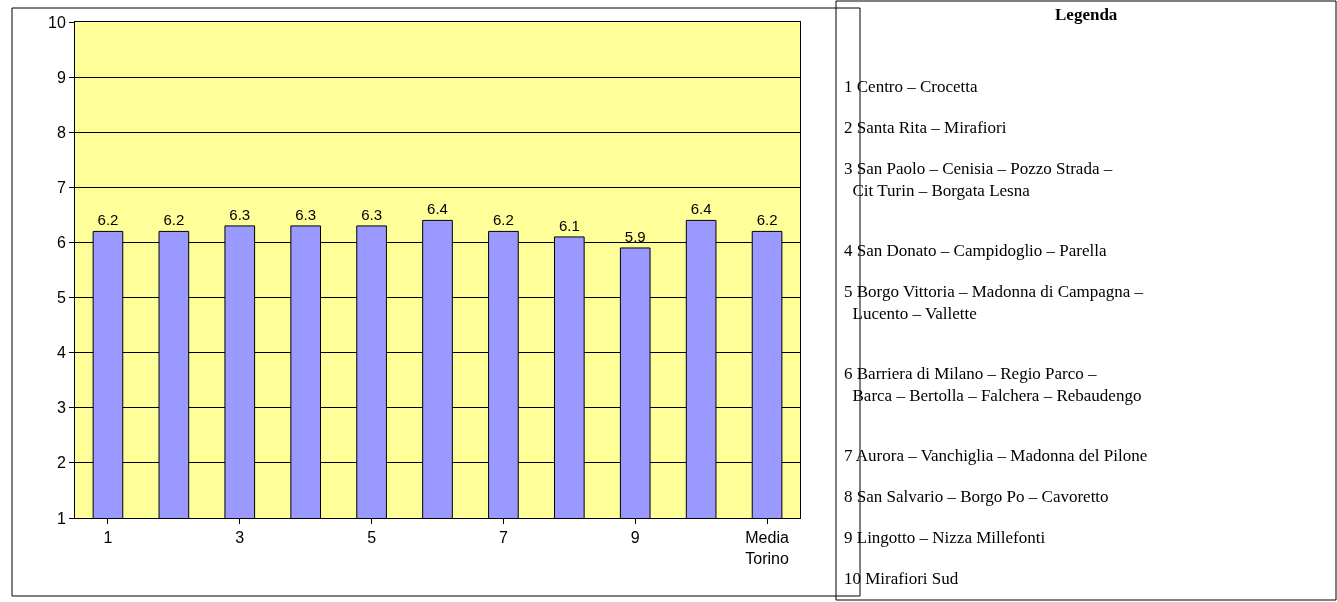 This screenshot has height=602, width=1337. What do you see at coordinates (61, 353) in the screenshot?
I see `y-tick-label: 4` at bounding box center [61, 353].